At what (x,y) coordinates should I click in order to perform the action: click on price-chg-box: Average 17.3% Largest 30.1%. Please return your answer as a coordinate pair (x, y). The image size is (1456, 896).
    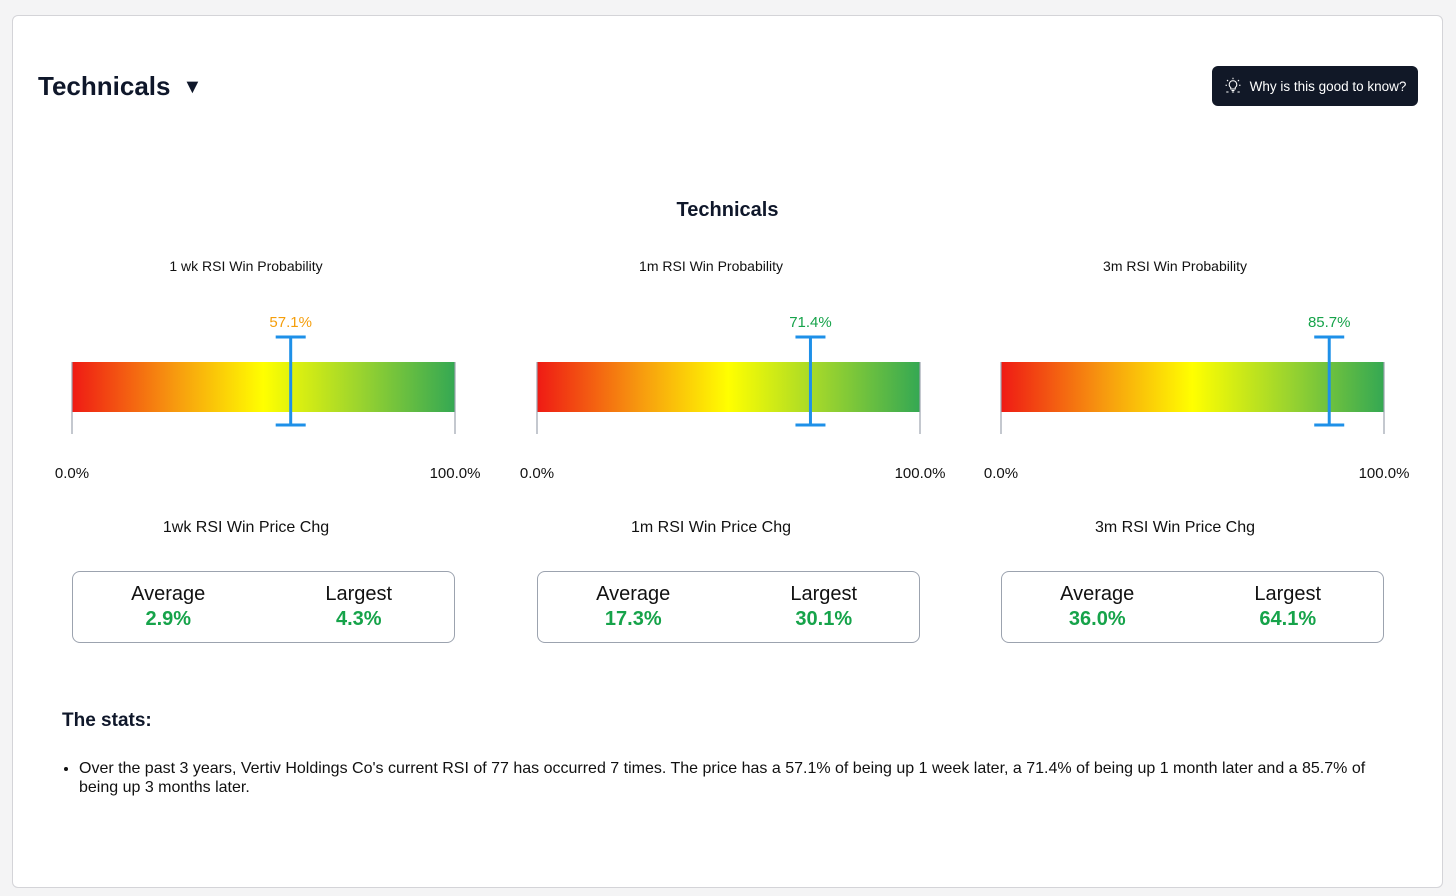
    Looking at the image, I should click on (728, 607).